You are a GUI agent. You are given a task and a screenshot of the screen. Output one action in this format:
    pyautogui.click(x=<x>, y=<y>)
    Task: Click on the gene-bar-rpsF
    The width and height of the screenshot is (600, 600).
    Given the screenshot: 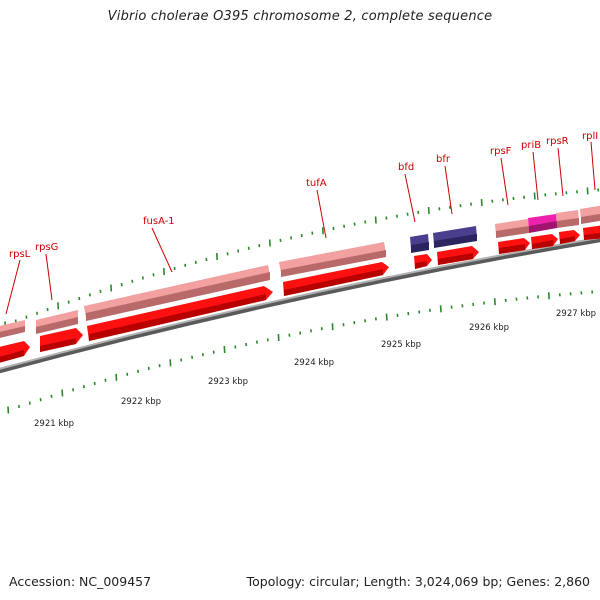 What is the action you would take?
    pyautogui.click(x=512, y=228)
    